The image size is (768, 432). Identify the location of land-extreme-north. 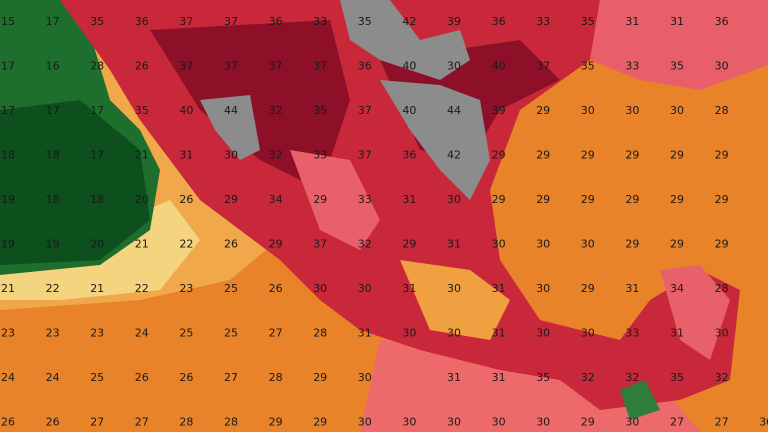
(405, 40).